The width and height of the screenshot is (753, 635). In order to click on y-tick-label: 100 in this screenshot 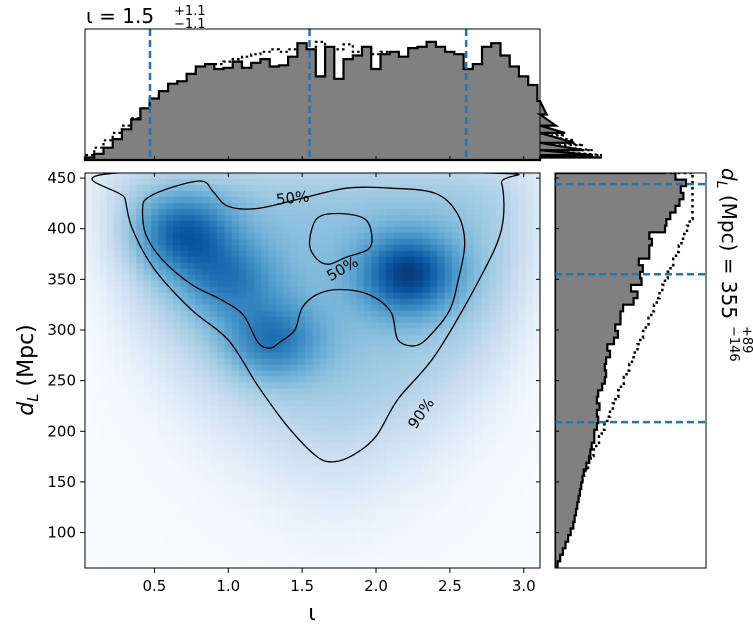, I will do `click(61, 533)`.